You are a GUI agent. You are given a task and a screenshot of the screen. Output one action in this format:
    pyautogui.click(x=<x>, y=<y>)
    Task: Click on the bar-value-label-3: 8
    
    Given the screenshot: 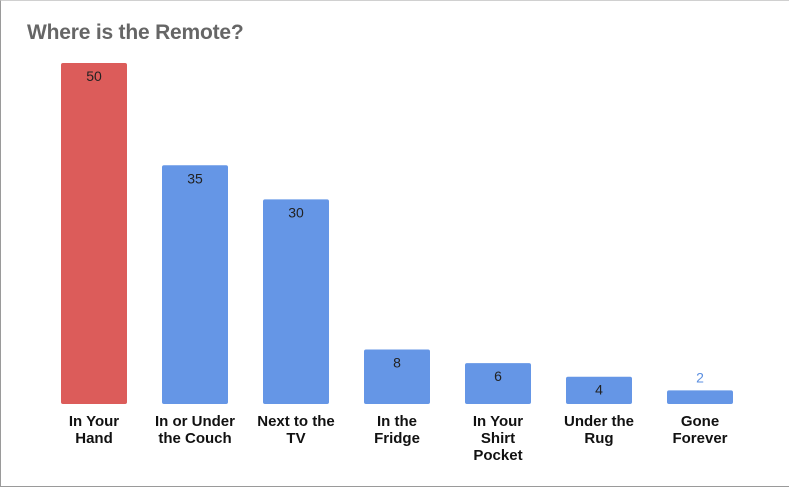 What is the action you would take?
    pyautogui.click(x=397, y=362)
    